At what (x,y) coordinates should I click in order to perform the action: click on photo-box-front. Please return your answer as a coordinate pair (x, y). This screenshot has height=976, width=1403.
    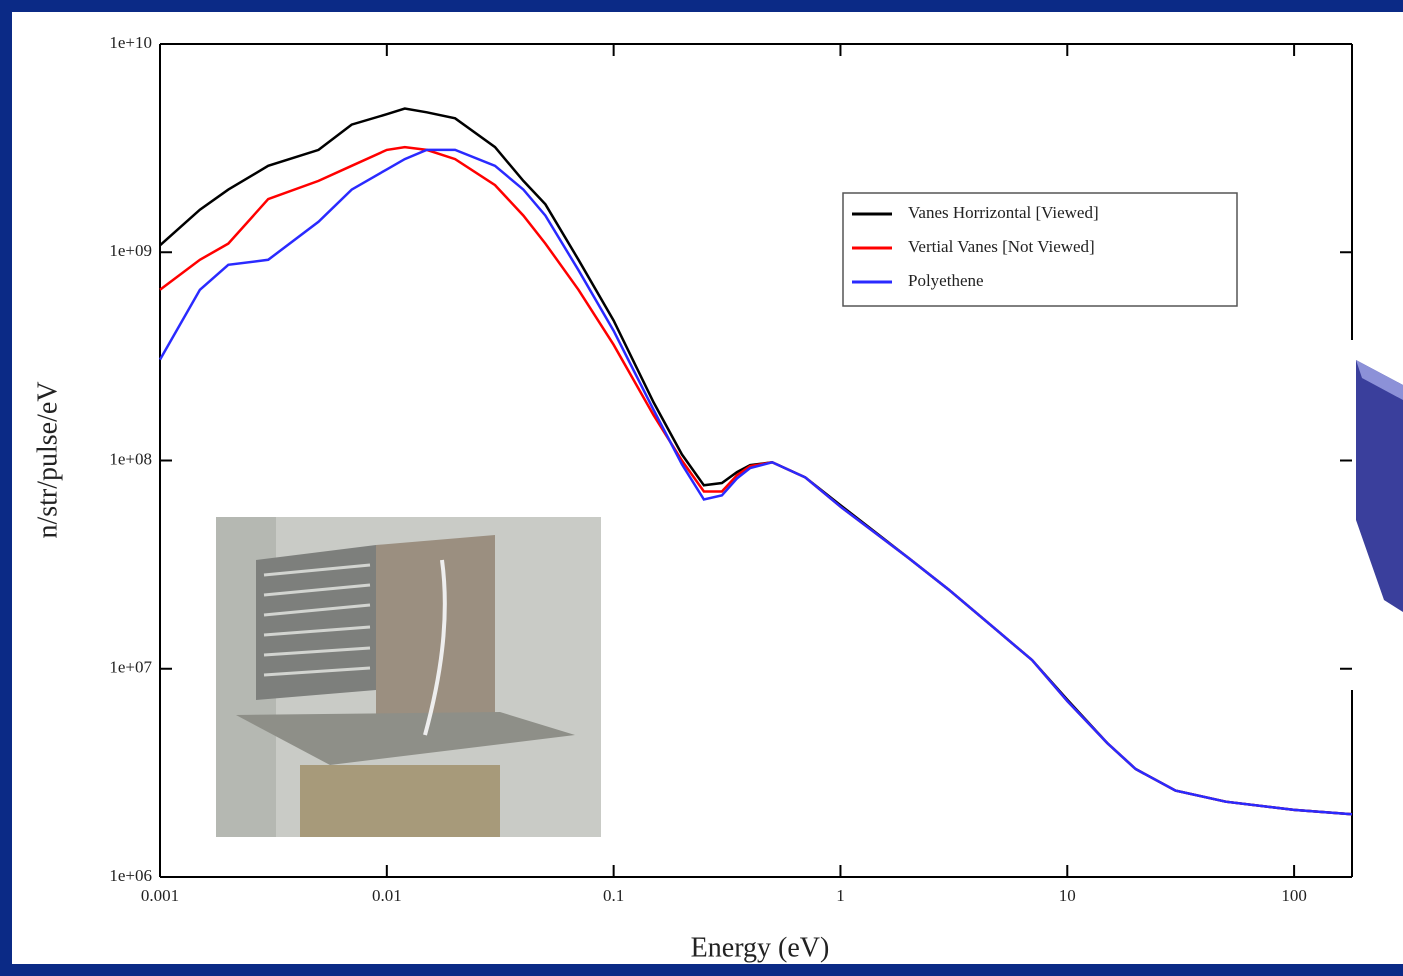
    Looking at the image, I should click on (316, 622).